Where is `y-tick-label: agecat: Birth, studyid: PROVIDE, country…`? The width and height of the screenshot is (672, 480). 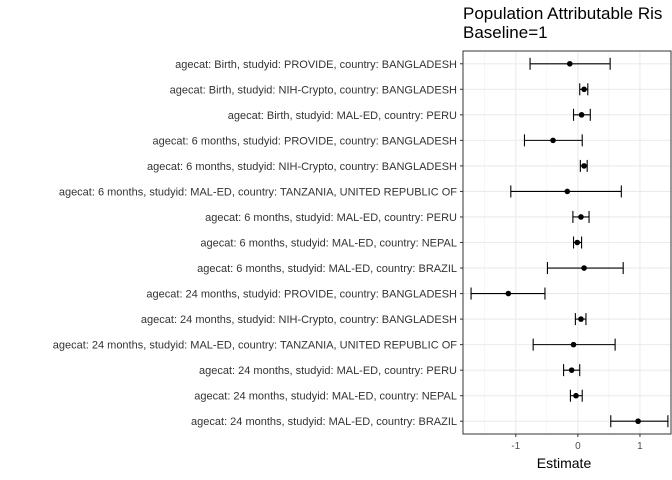 y-tick-label: agecat: Birth, studyid: PROVIDE, country… is located at coordinates (316, 65).